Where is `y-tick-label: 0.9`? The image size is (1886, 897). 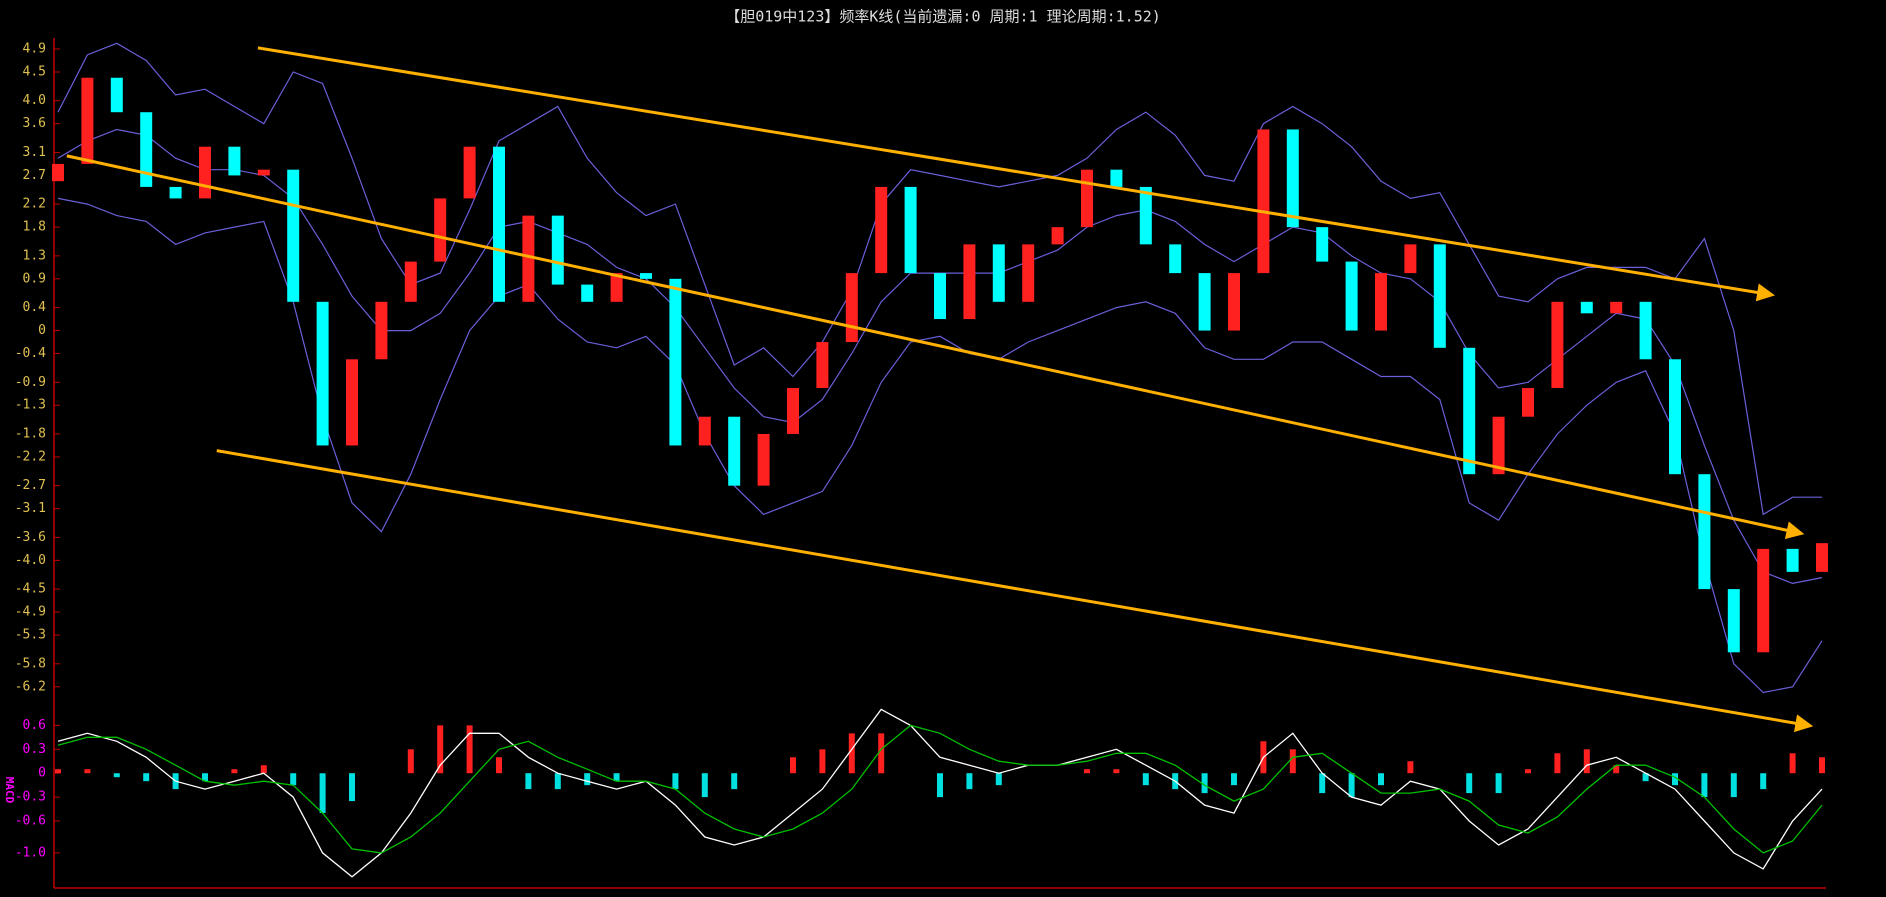 y-tick-label: 0.9 is located at coordinates (34, 278).